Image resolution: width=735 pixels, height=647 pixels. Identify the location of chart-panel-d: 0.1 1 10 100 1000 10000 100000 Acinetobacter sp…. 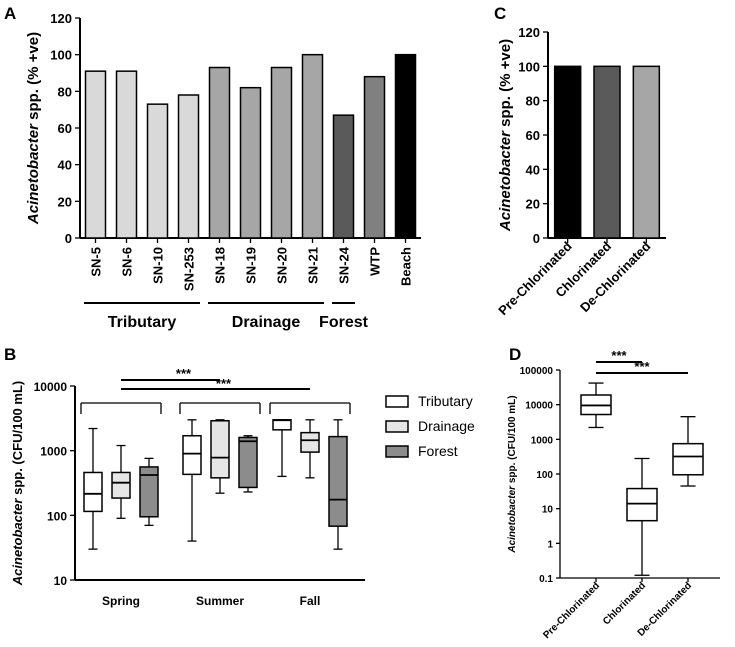
(613, 494).